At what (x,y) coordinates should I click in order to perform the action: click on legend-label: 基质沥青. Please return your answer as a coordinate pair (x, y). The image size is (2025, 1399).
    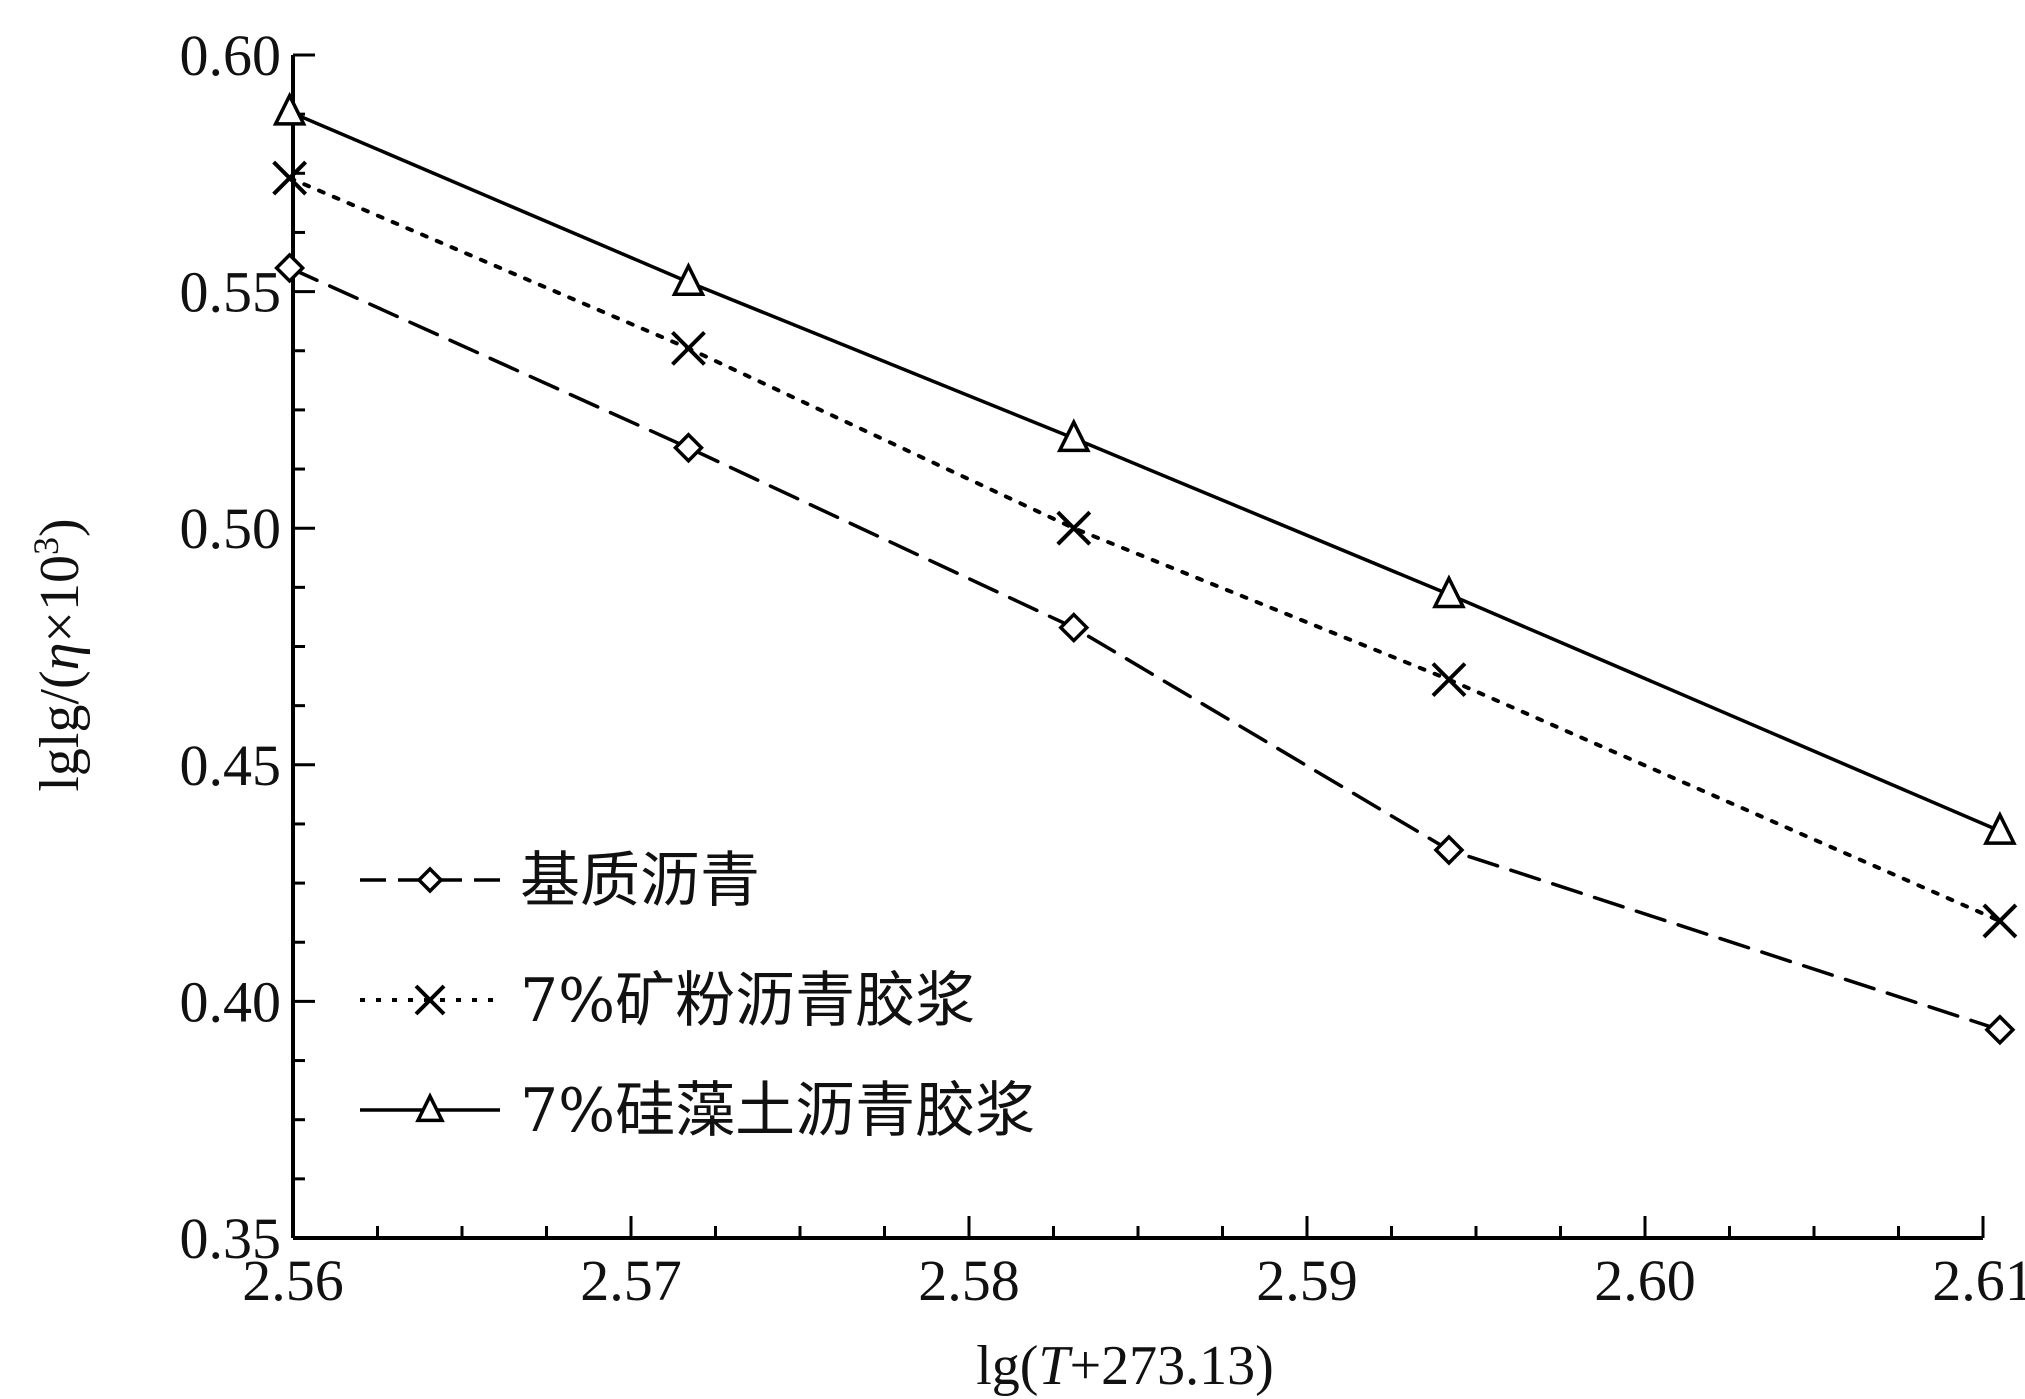
    Looking at the image, I should click on (640, 881).